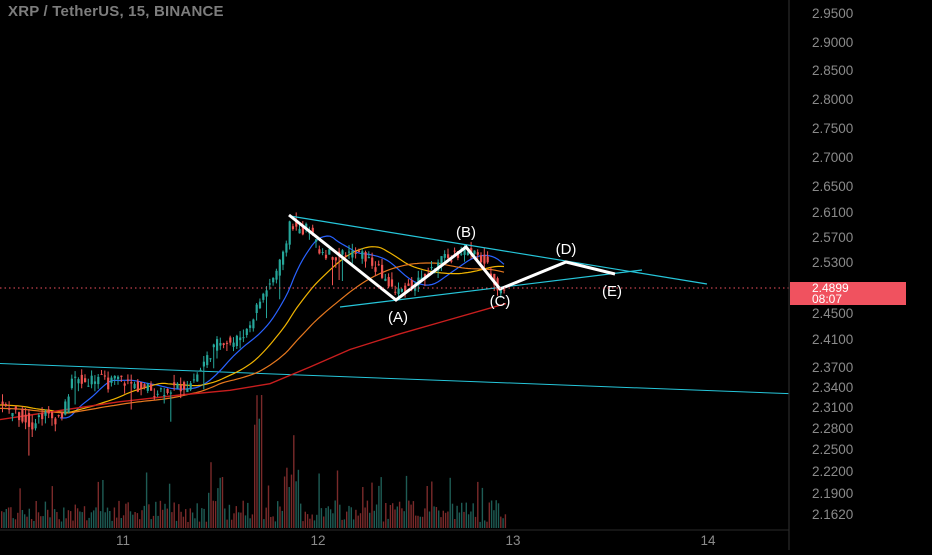 Image resolution: width=932 pixels, height=555 pixels. I want to click on price-tick-label: 2.2500, so click(832, 449).